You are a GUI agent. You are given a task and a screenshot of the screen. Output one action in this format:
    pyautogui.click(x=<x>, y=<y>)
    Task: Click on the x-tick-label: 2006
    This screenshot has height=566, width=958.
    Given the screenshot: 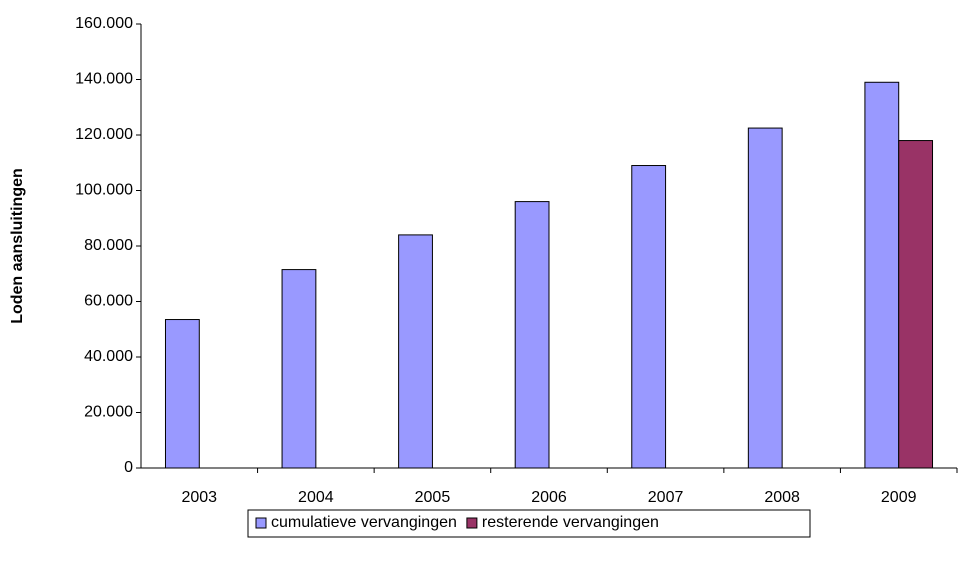 What is the action you would take?
    pyautogui.click(x=549, y=497)
    